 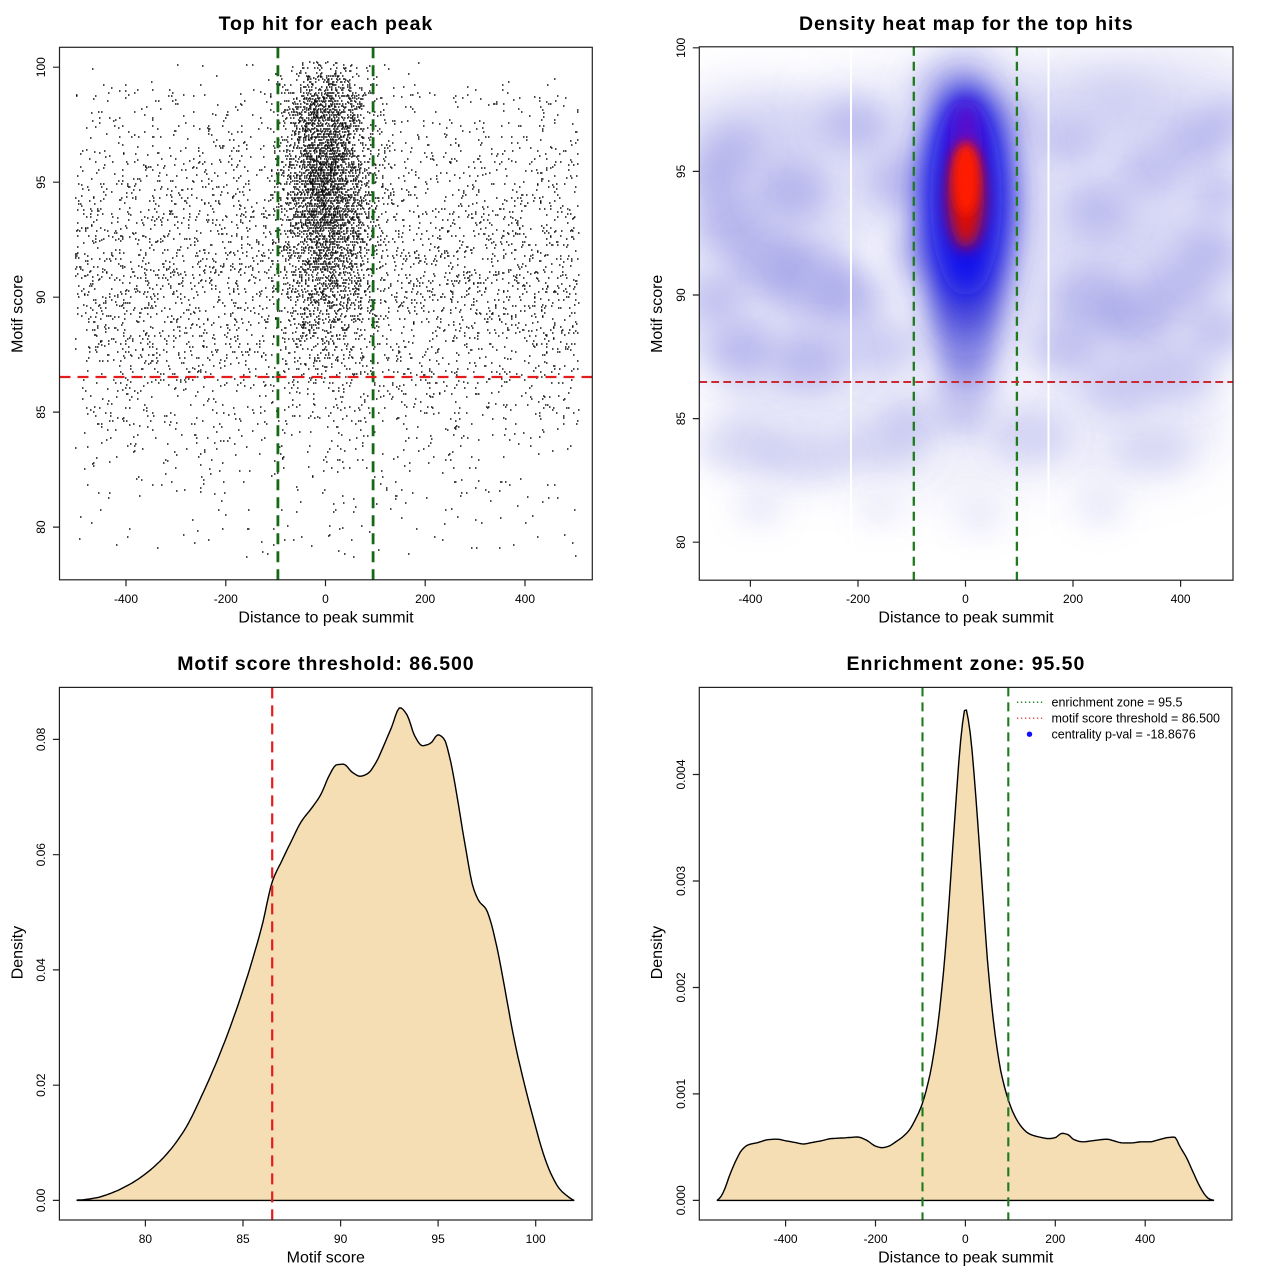 I want to click on svg-text: Top hit for each peak, so click(x=326, y=24).